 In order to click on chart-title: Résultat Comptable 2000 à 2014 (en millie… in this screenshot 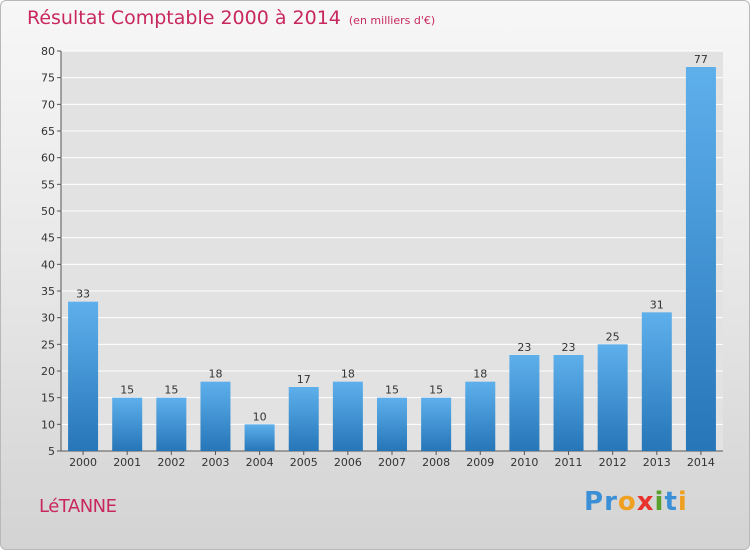, I will do `click(231, 18)`.